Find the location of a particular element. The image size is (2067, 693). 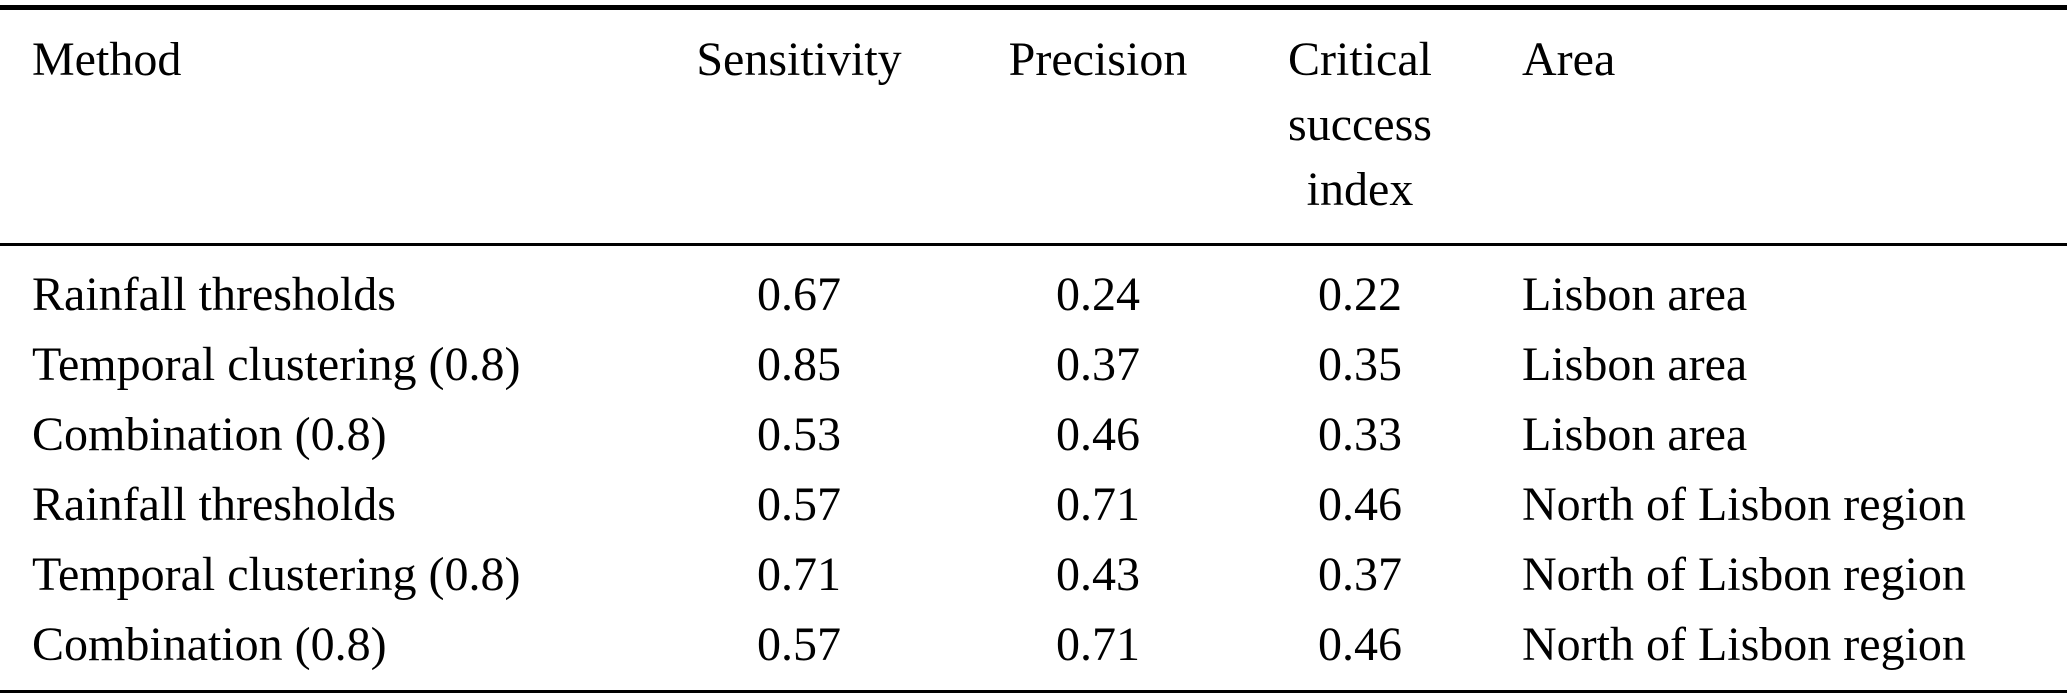

column-header-method: Method is located at coordinates (107, 59).